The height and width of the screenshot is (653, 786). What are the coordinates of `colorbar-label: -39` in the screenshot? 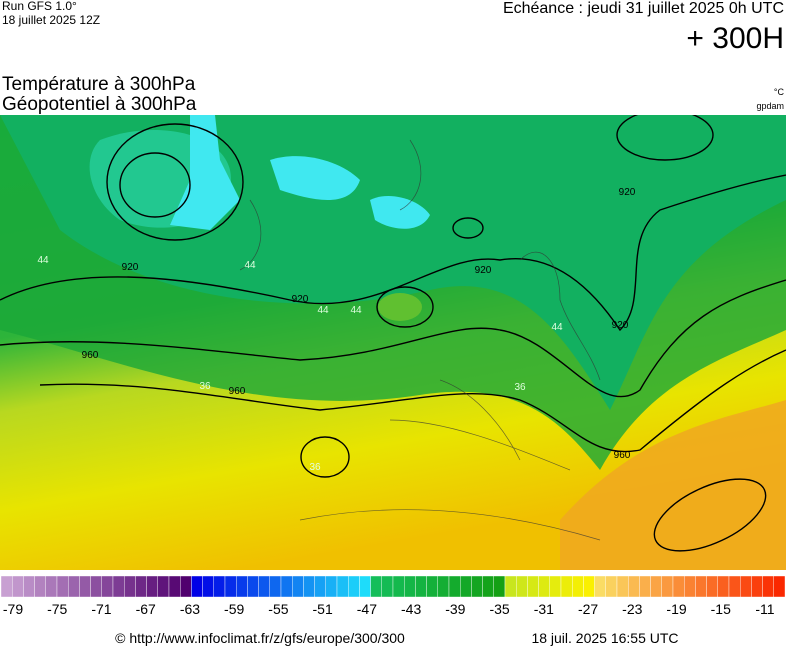 It's located at (455, 609).